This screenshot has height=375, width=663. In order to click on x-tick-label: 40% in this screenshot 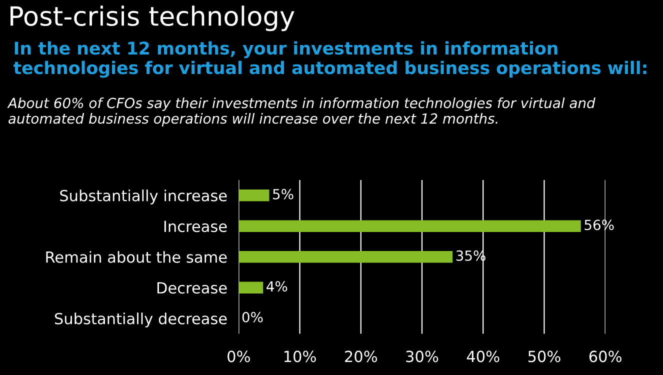, I will do `click(483, 356)`.